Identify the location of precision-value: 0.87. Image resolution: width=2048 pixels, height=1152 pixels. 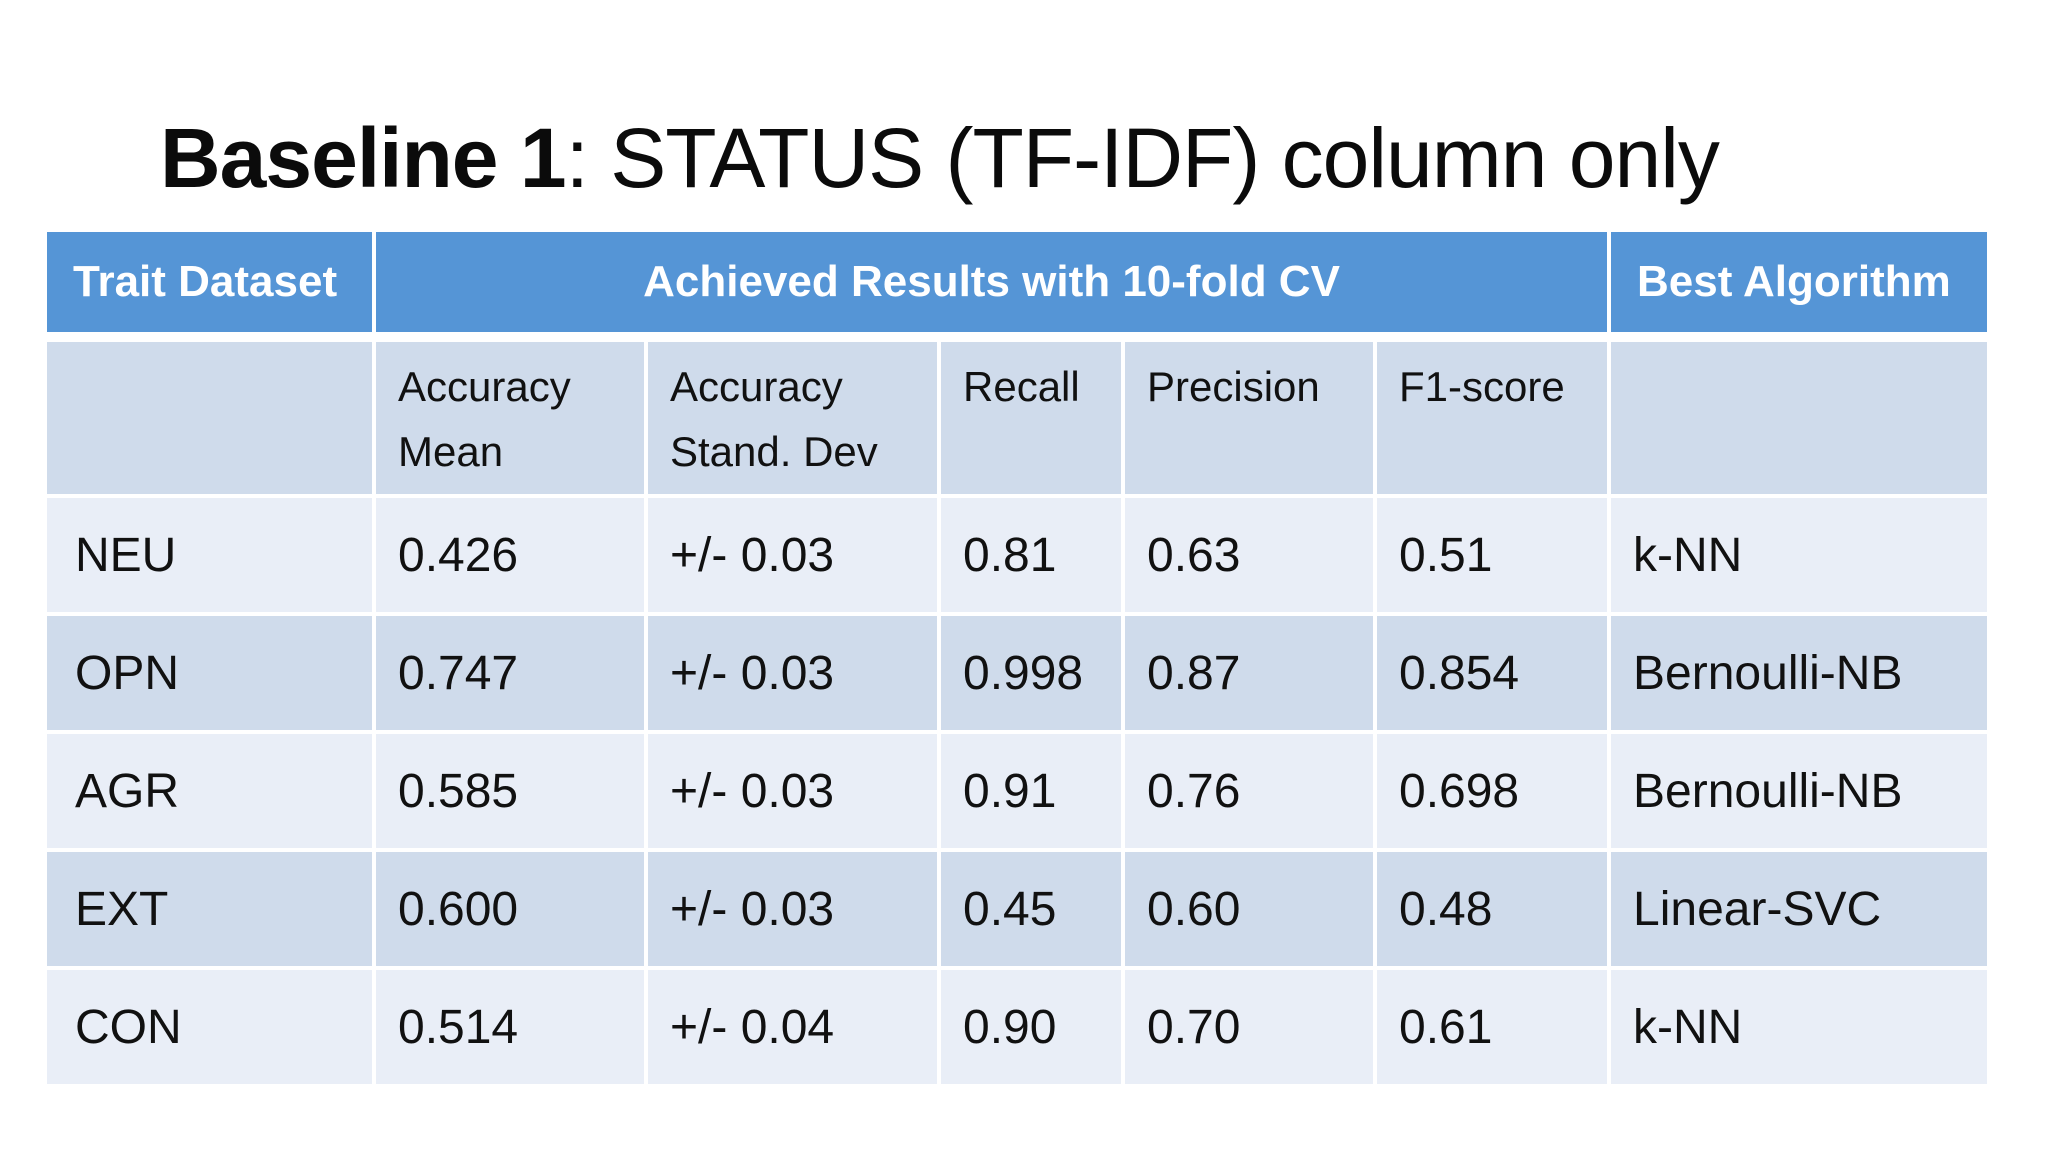
(1249, 673).